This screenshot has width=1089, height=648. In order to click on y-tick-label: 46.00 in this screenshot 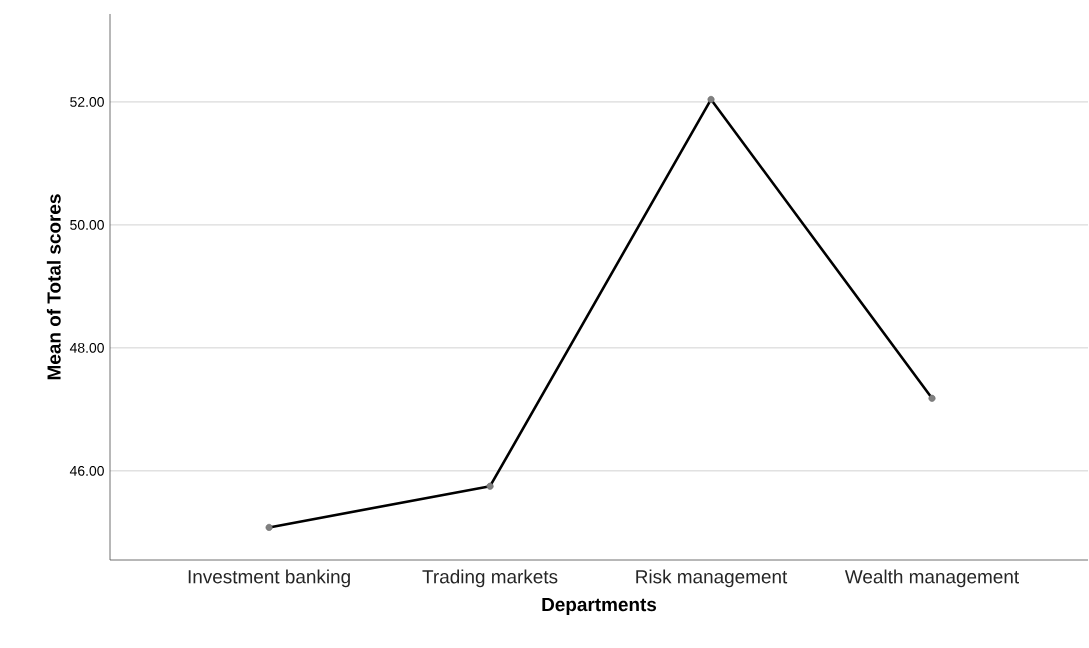, I will do `click(86, 470)`.